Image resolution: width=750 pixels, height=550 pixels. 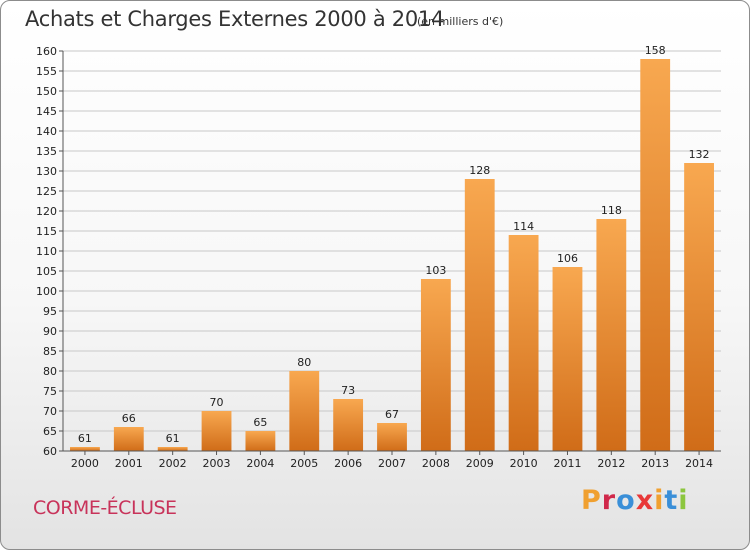 What do you see at coordinates (235, 19) in the screenshot?
I see `chart-title: Achats et Charges Externes 2000 à 2014` at bounding box center [235, 19].